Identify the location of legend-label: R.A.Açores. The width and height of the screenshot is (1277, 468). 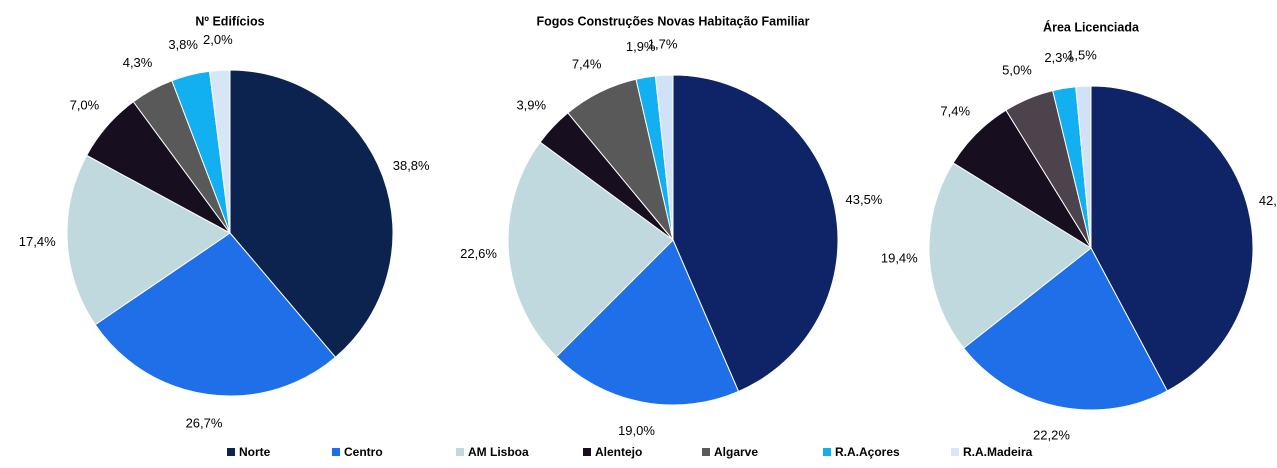
(867, 452).